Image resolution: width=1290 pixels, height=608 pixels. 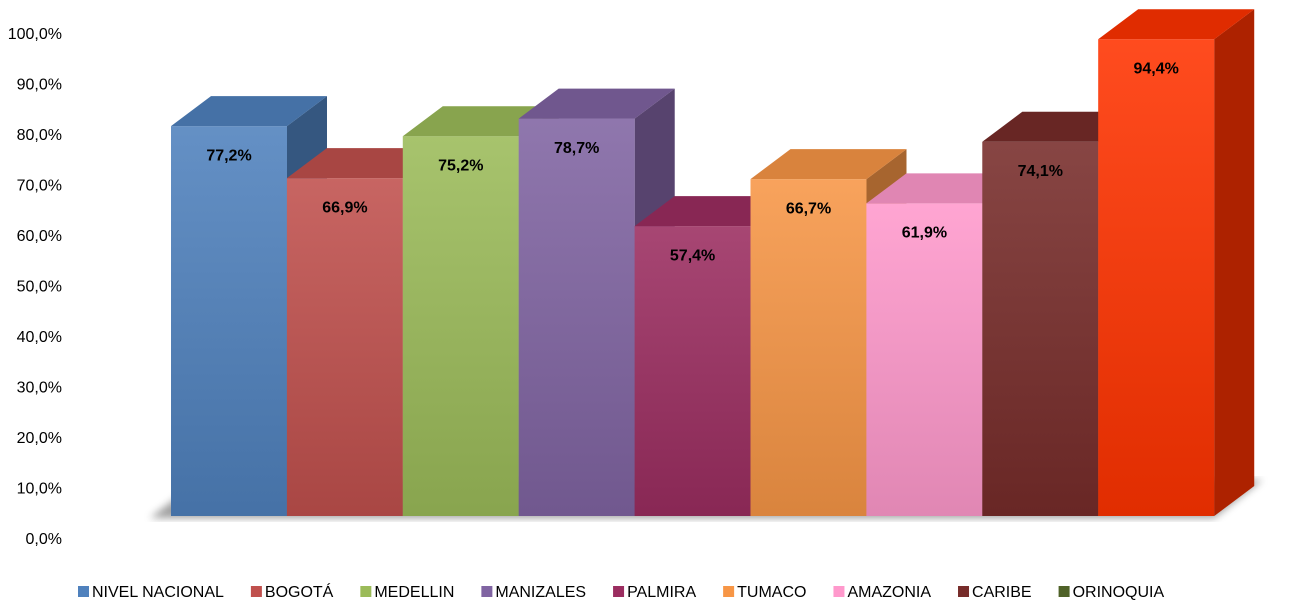 What do you see at coordinates (299, 591) in the screenshot?
I see `legend-label: BOGOTÁ` at bounding box center [299, 591].